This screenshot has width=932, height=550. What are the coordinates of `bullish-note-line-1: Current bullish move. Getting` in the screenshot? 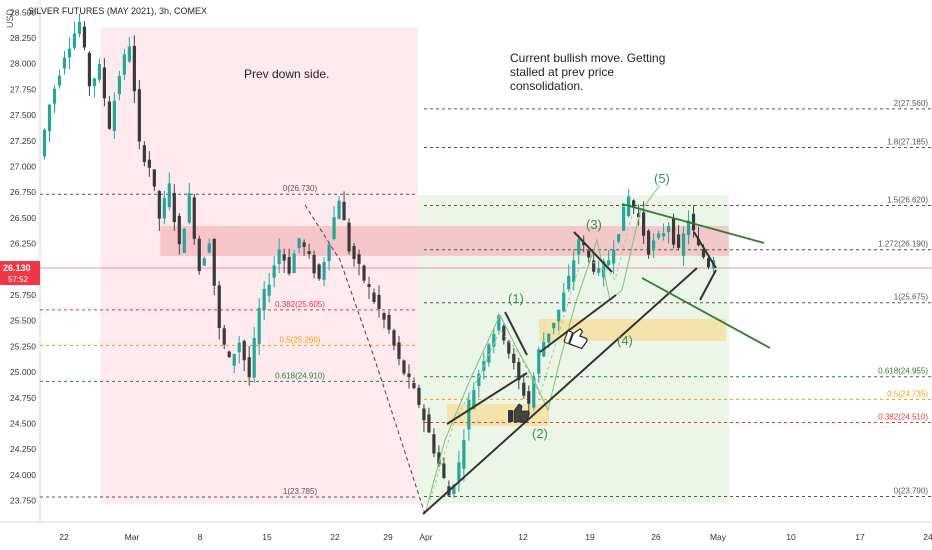 It's located at (587, 58).